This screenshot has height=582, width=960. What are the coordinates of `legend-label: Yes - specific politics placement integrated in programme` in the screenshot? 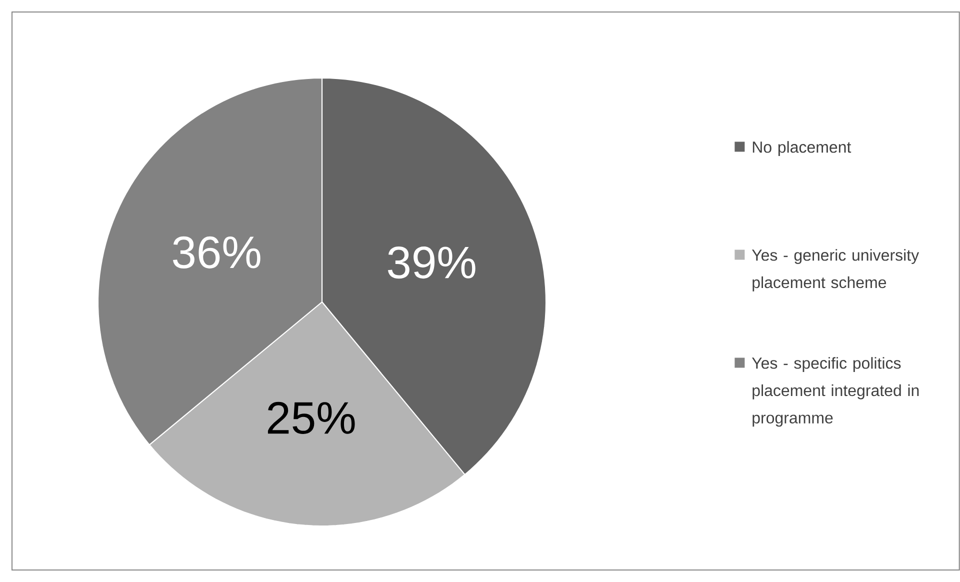 It's located at (835, 392).